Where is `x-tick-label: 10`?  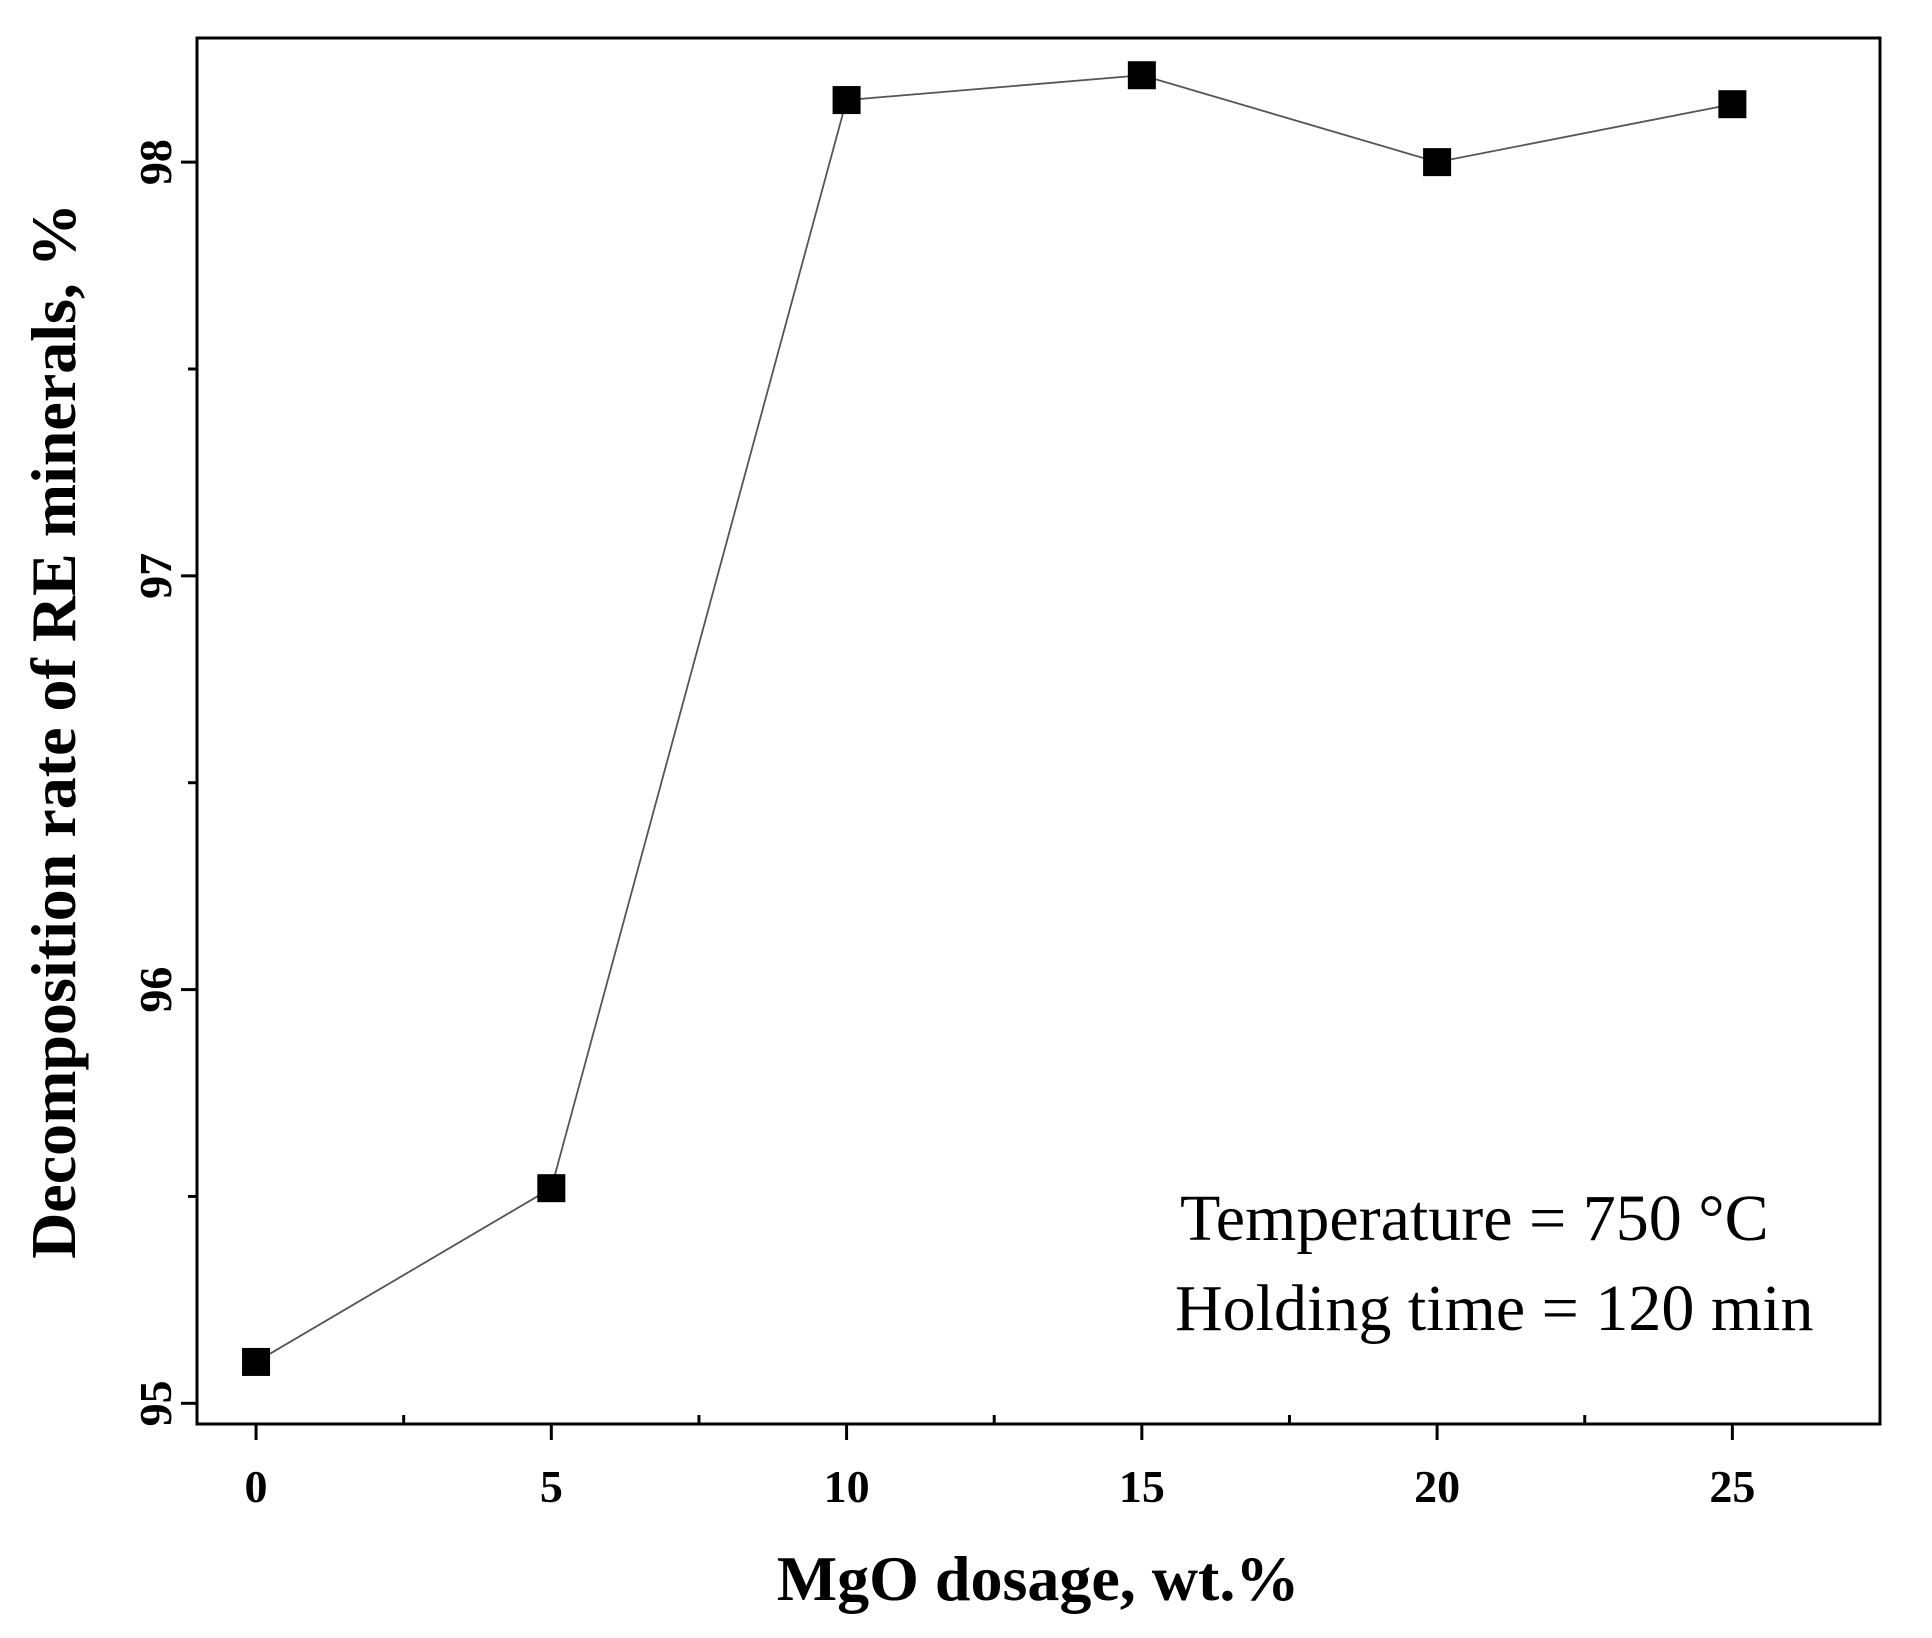 x-tick-label: 10 is located at coordinates (847, 1486).